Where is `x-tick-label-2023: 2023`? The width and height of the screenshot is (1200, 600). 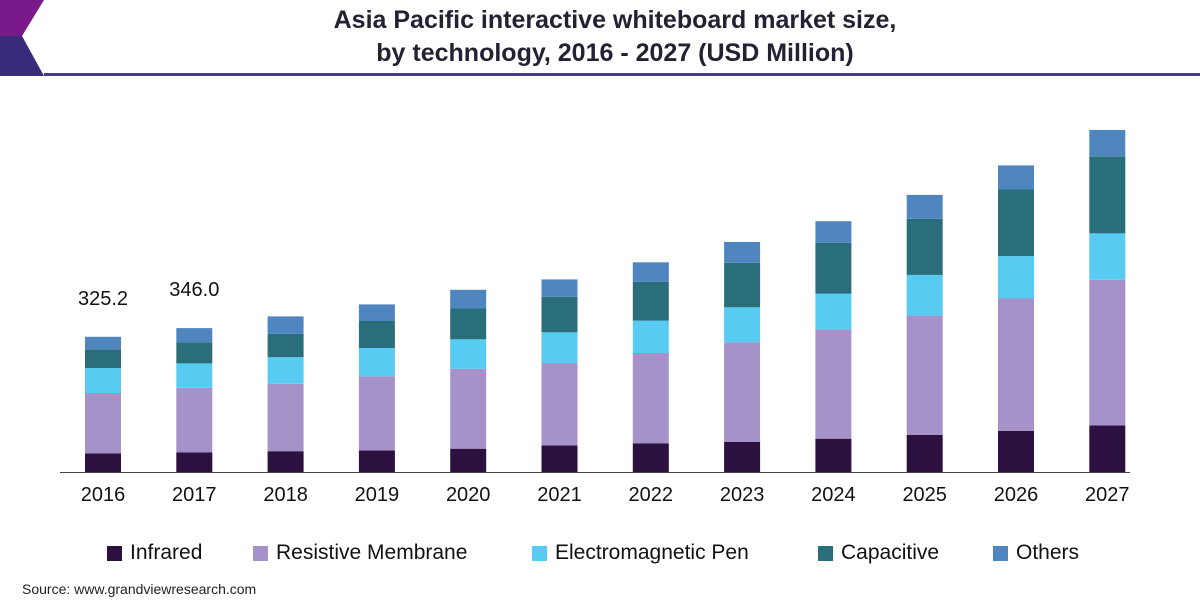 x-tick-label-2023: 2023 is located at coordinates (742, 495).